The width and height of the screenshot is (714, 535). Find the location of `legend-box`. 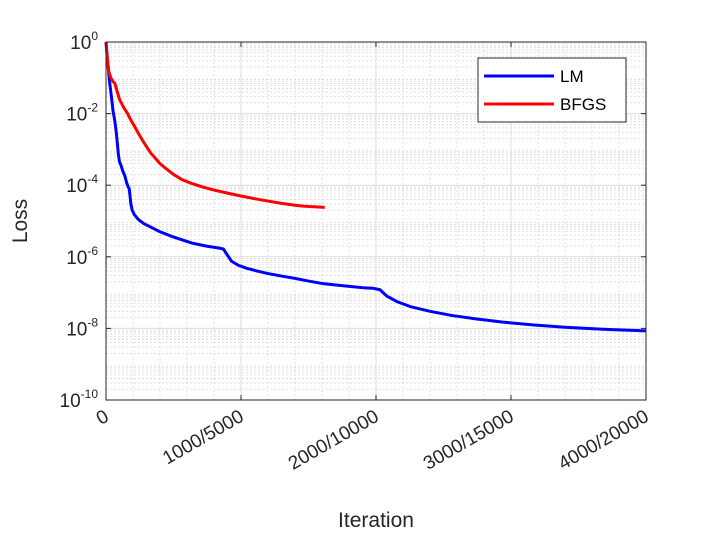

legend-box is located at coordinates (552, 90).